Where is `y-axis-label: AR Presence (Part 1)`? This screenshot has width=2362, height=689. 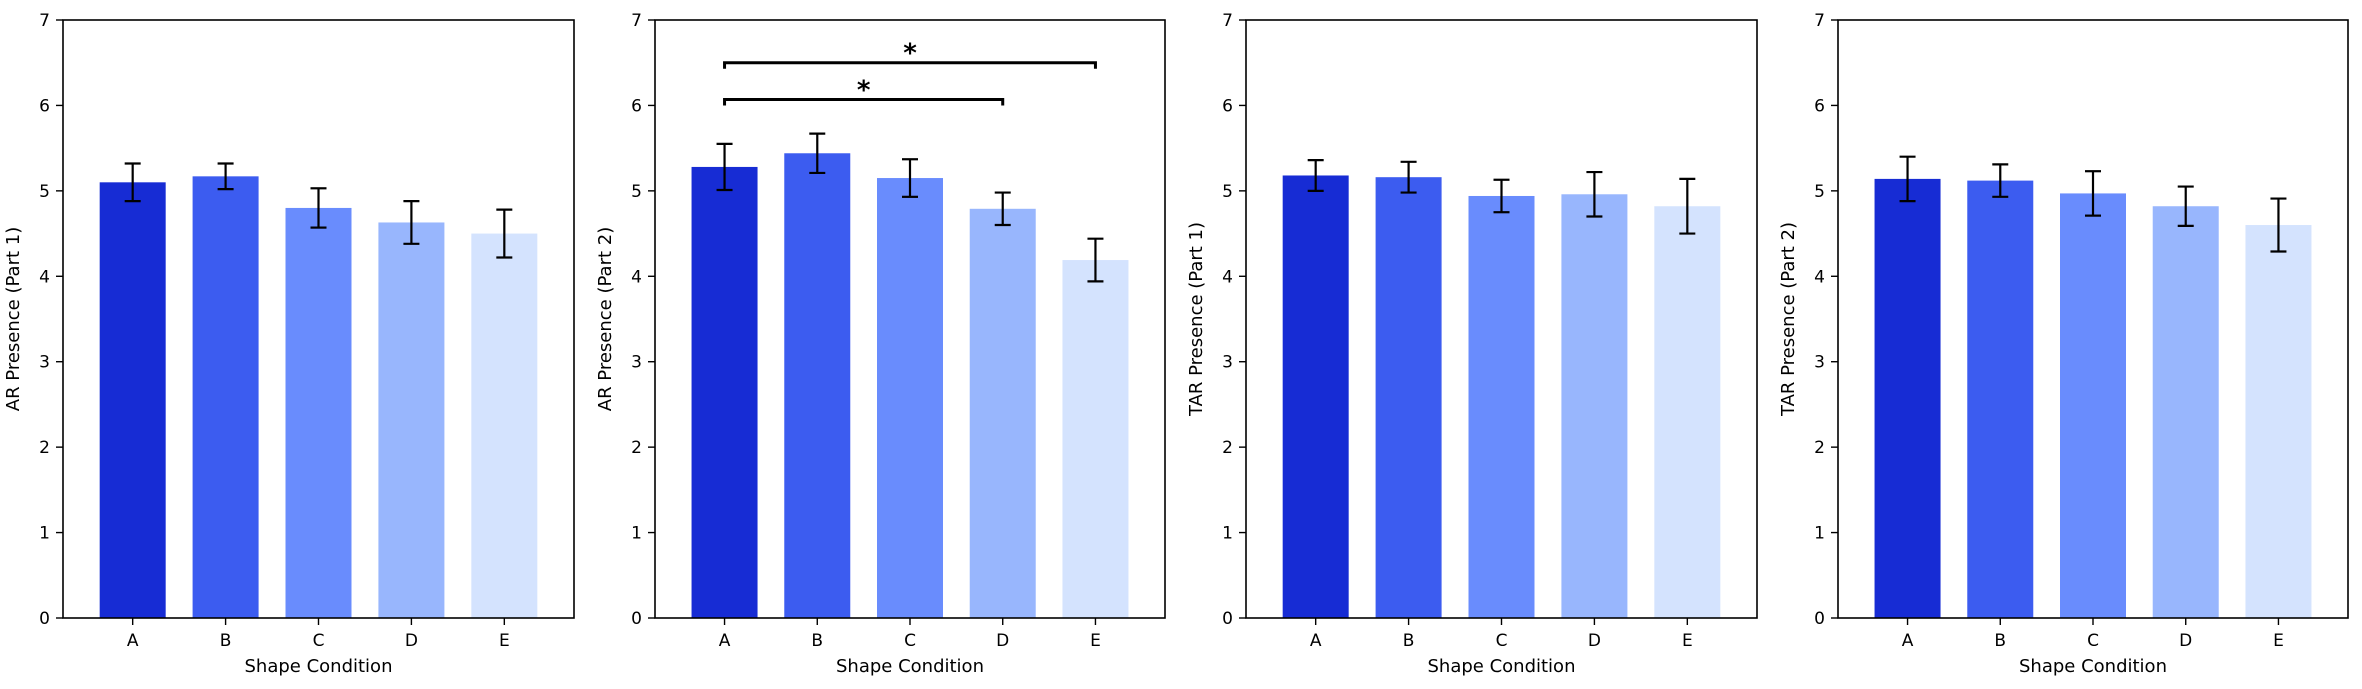
y-axis-label: AR Presence (Part 1) is located at coordinates (13, 319).